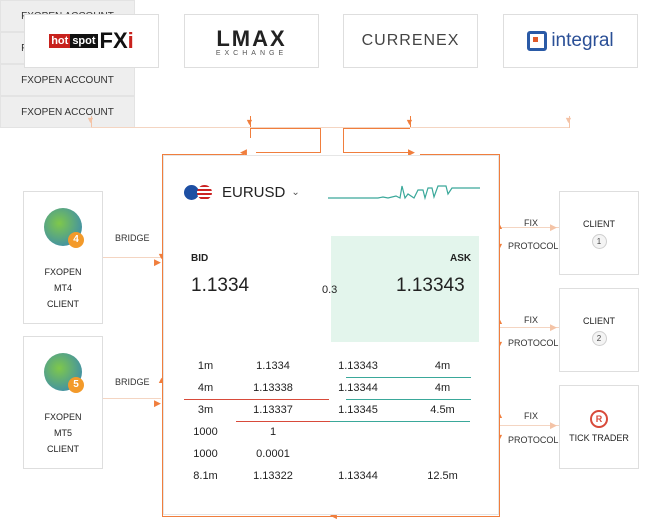 The image size is (659, 524). What do you see at coordinates (442, 476) in the screenshot?
I see `order-book-ask-vol: 12.5m` at bounding box center [442, 476].